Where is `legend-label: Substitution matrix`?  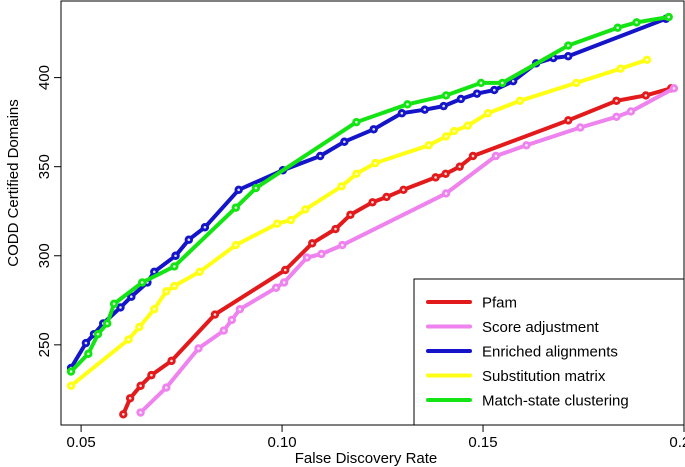 legend-label: Substitution matrix is located at coordinates (544, 376).